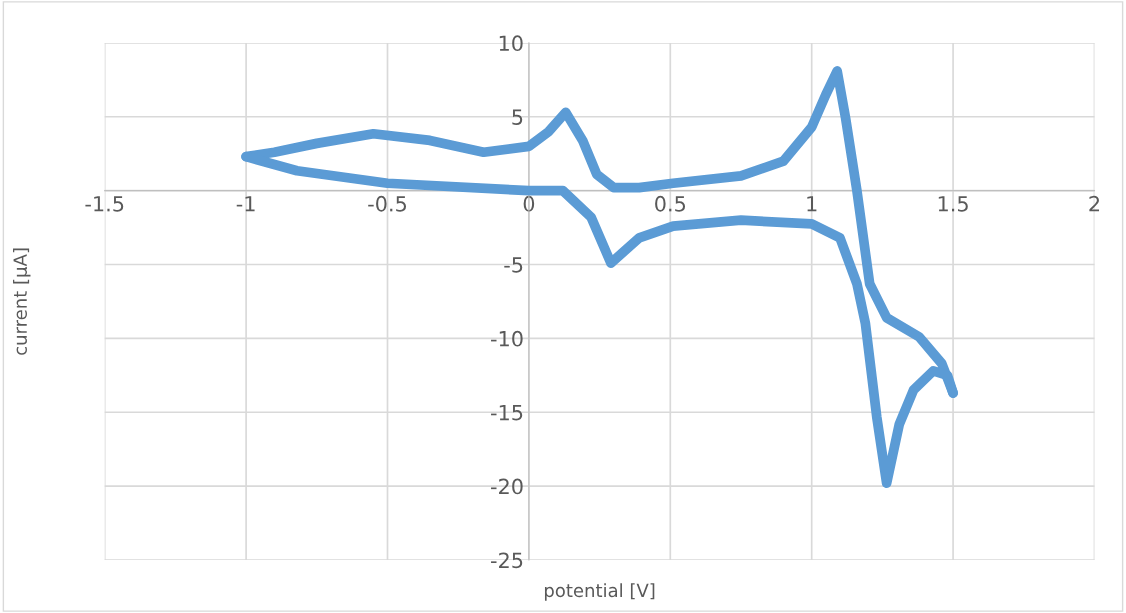 The image size is (1126, 613). What do you see at coordinates (517, 117) in the screenshot?
I see `y-tick-label: 5` at bounding box center [517, 117].